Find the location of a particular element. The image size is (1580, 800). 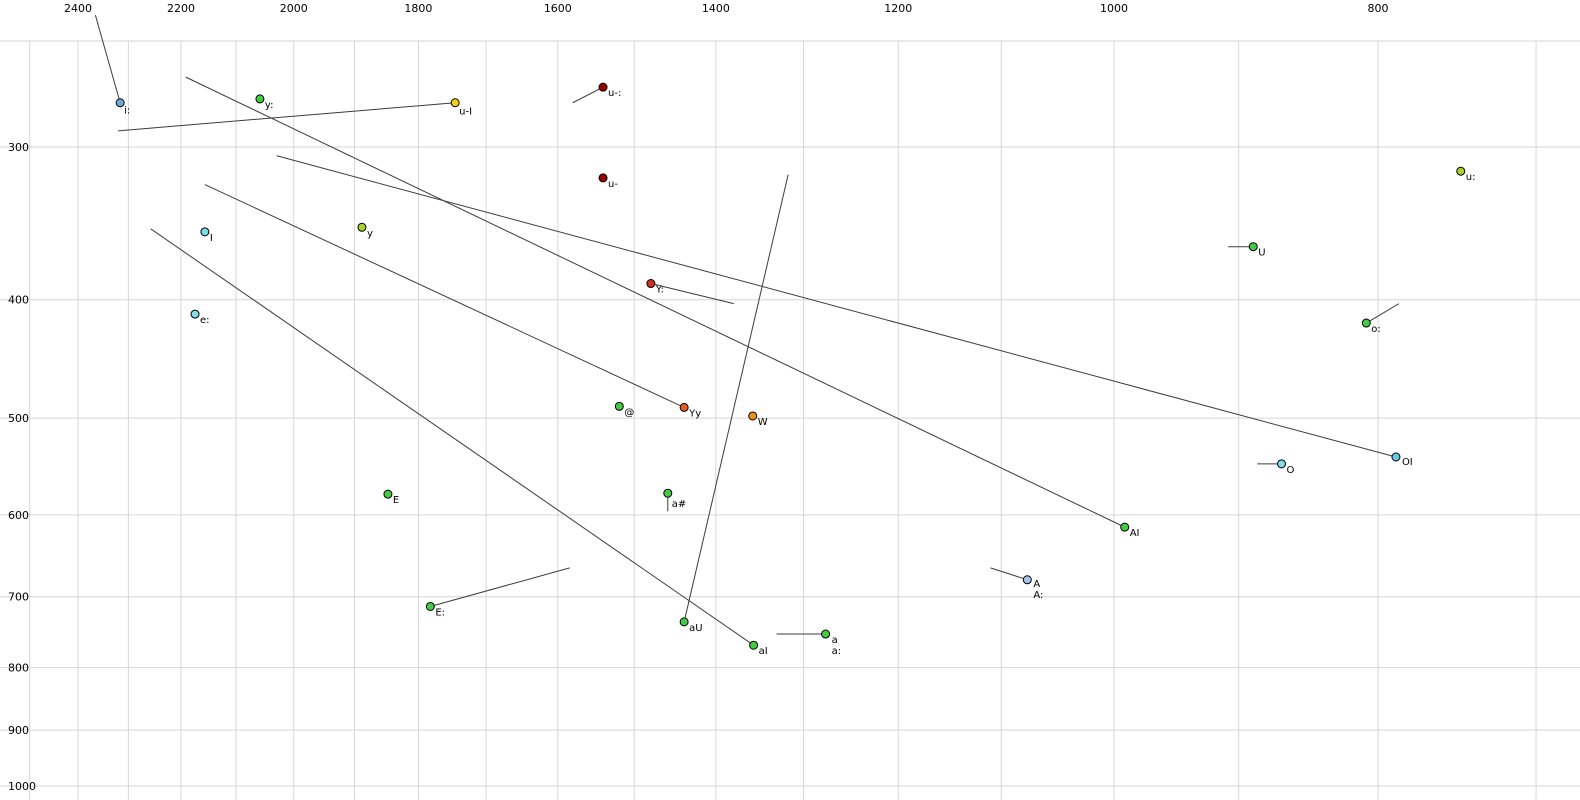

vowel-point-label: AI is located at coordinates (1135, 533).